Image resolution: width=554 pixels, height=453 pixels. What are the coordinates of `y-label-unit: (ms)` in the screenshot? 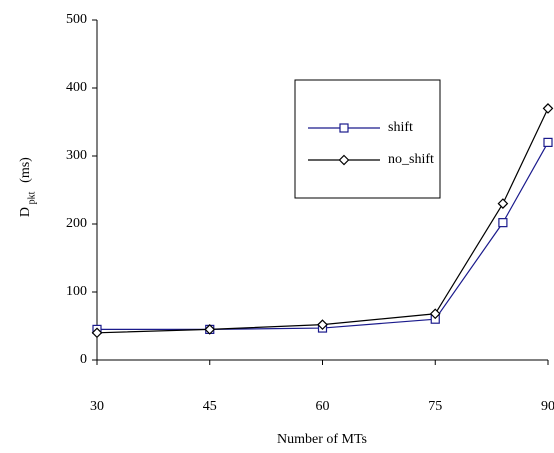 It's located at (25, 170).